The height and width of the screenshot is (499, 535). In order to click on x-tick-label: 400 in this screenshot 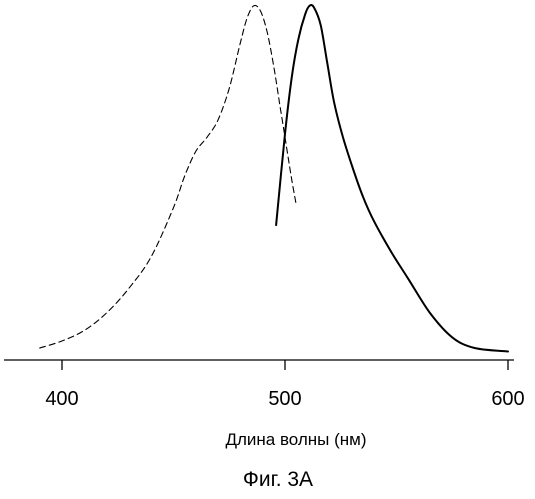, I will do `click(61, 399)`.